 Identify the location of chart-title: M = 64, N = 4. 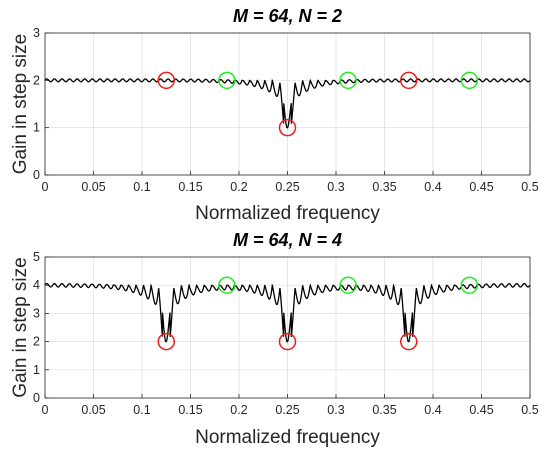
(287, 240).